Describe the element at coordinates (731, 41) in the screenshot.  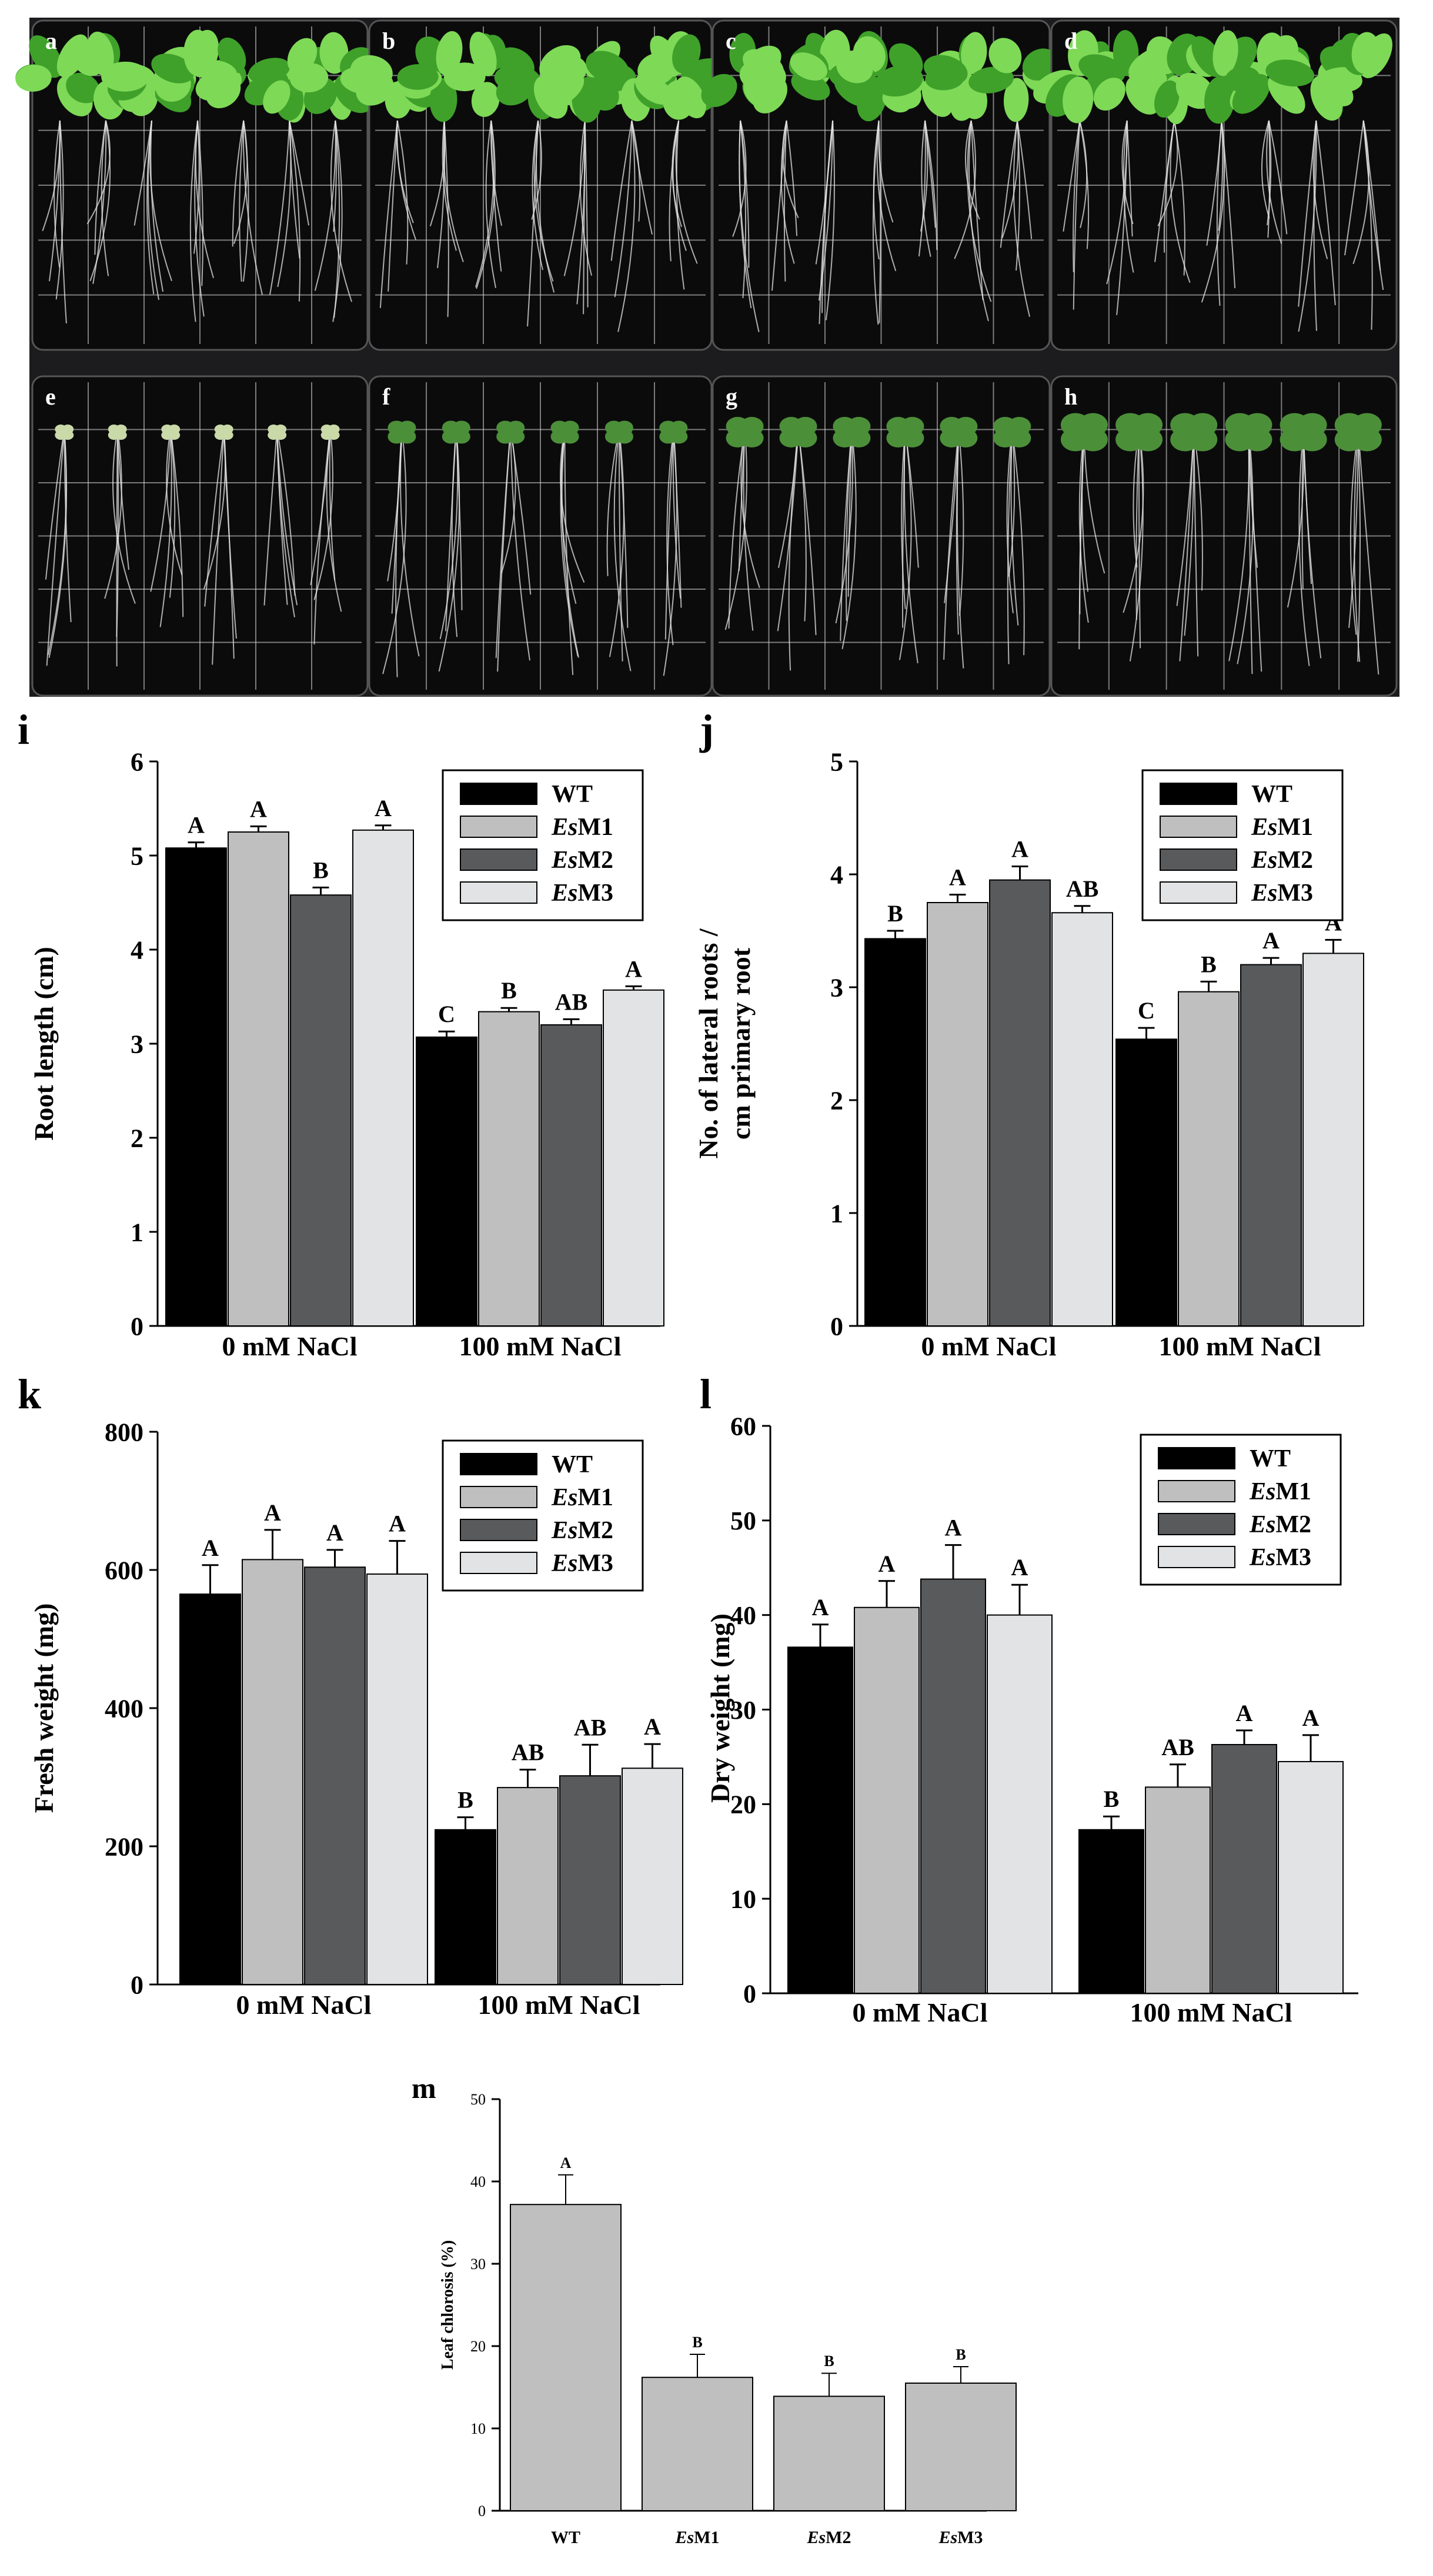
I see `photo-panel-label: c` at that location.